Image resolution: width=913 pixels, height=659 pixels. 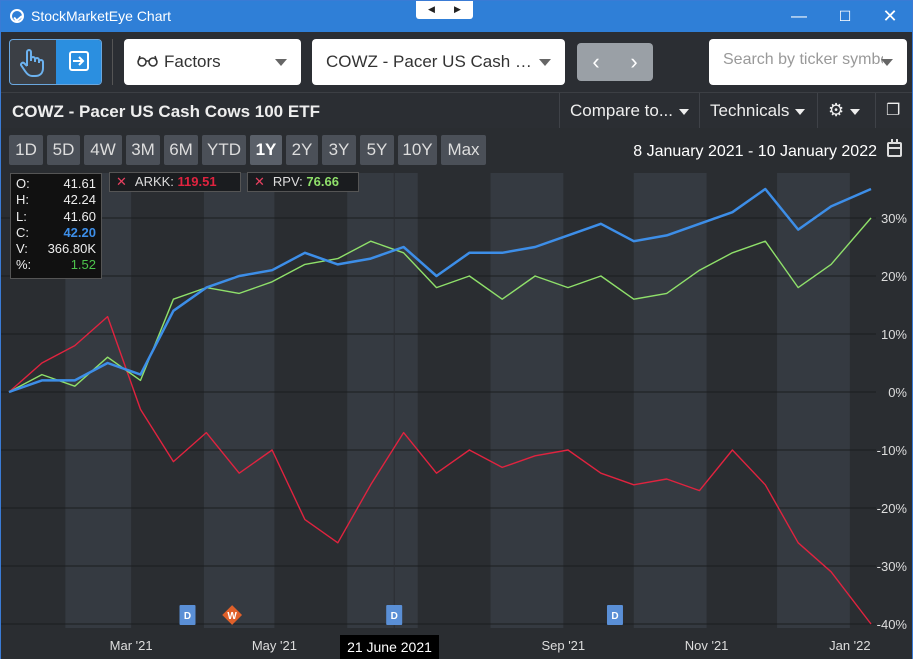 What do you see at coordinates (101, 16) in the screenshot?
I see `window-title: StockMarketEye Chart` at bounding box center [101, 16].